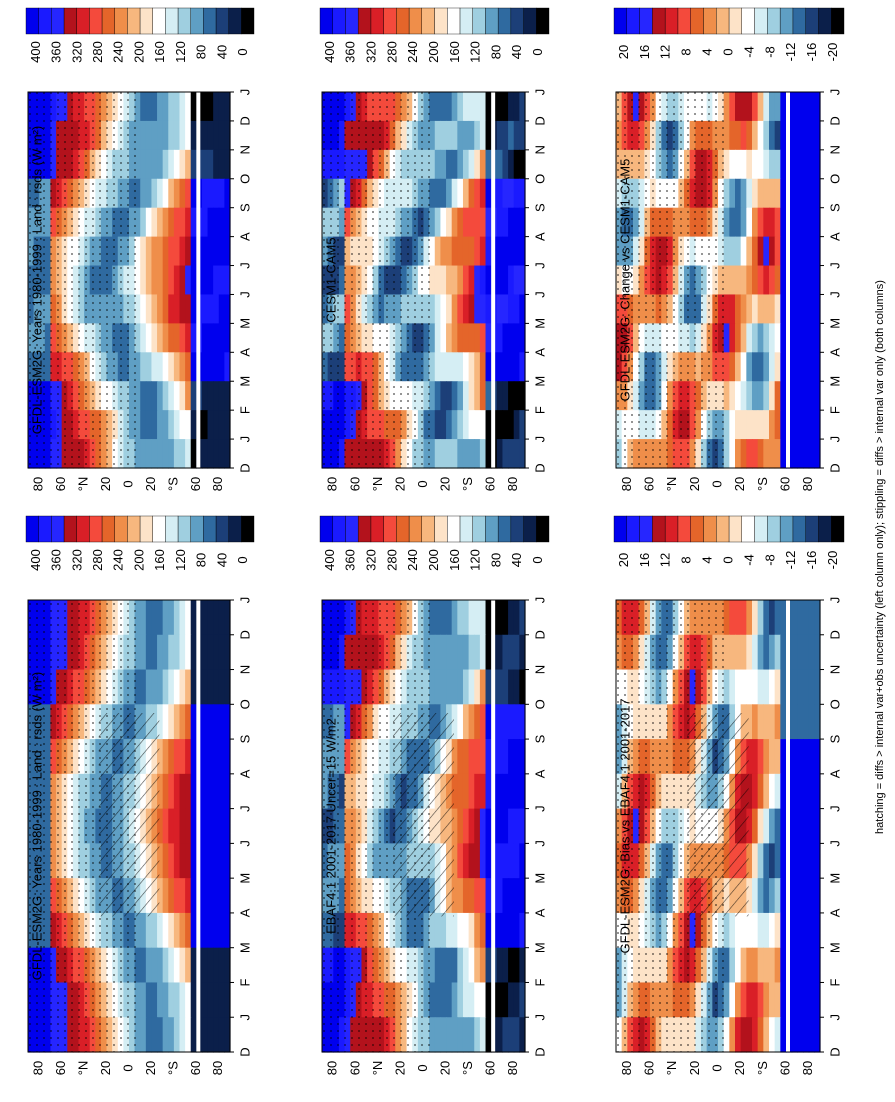 This screenshot has height=1102, width=895. What do you see at coordinates (707, 51) in the screenshot?
I see `colorbar-tick-label: 4` at bounding box center [707, 51].